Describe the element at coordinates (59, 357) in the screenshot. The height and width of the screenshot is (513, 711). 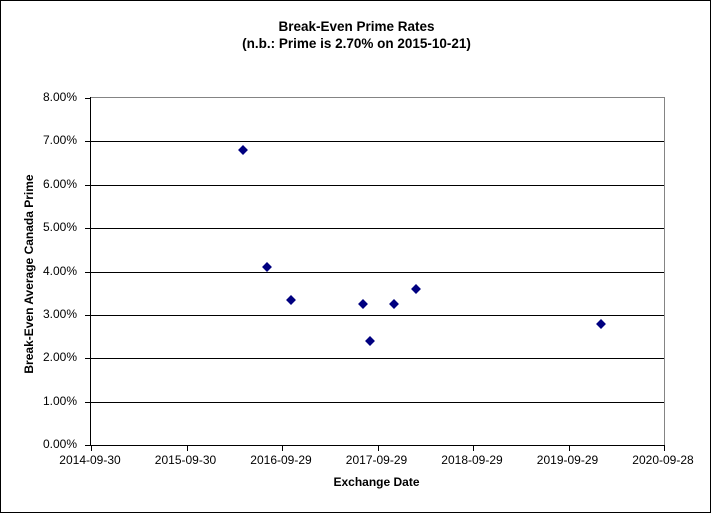
I see `y-tick-label: 2.00%` at that location.